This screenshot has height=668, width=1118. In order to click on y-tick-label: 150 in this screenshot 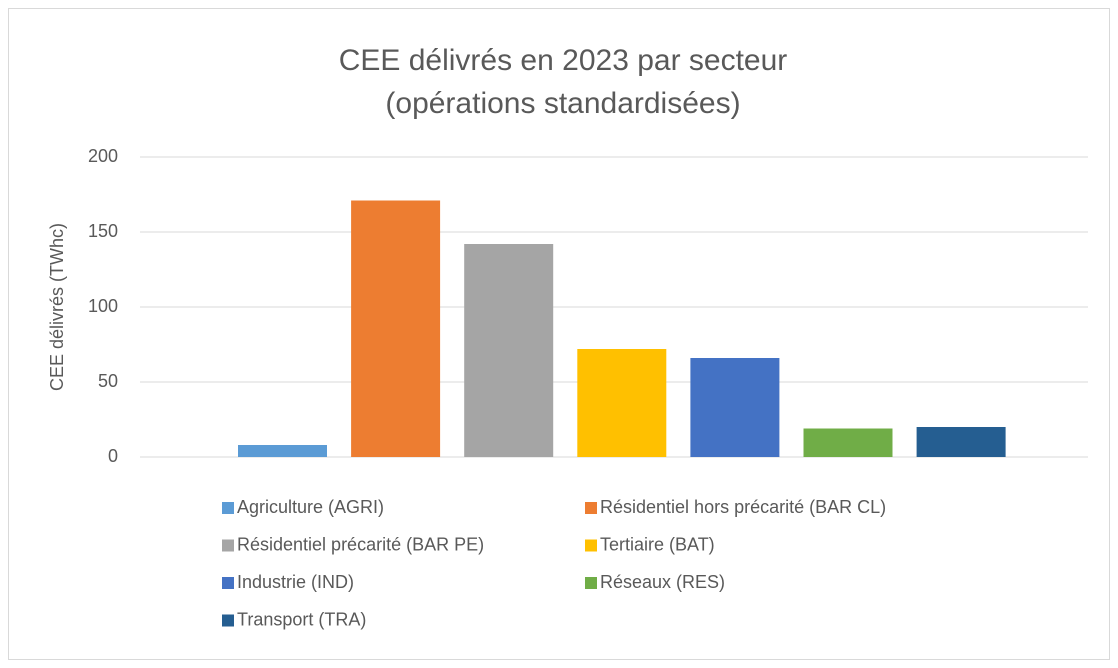, I will do `click(103, 231)`.